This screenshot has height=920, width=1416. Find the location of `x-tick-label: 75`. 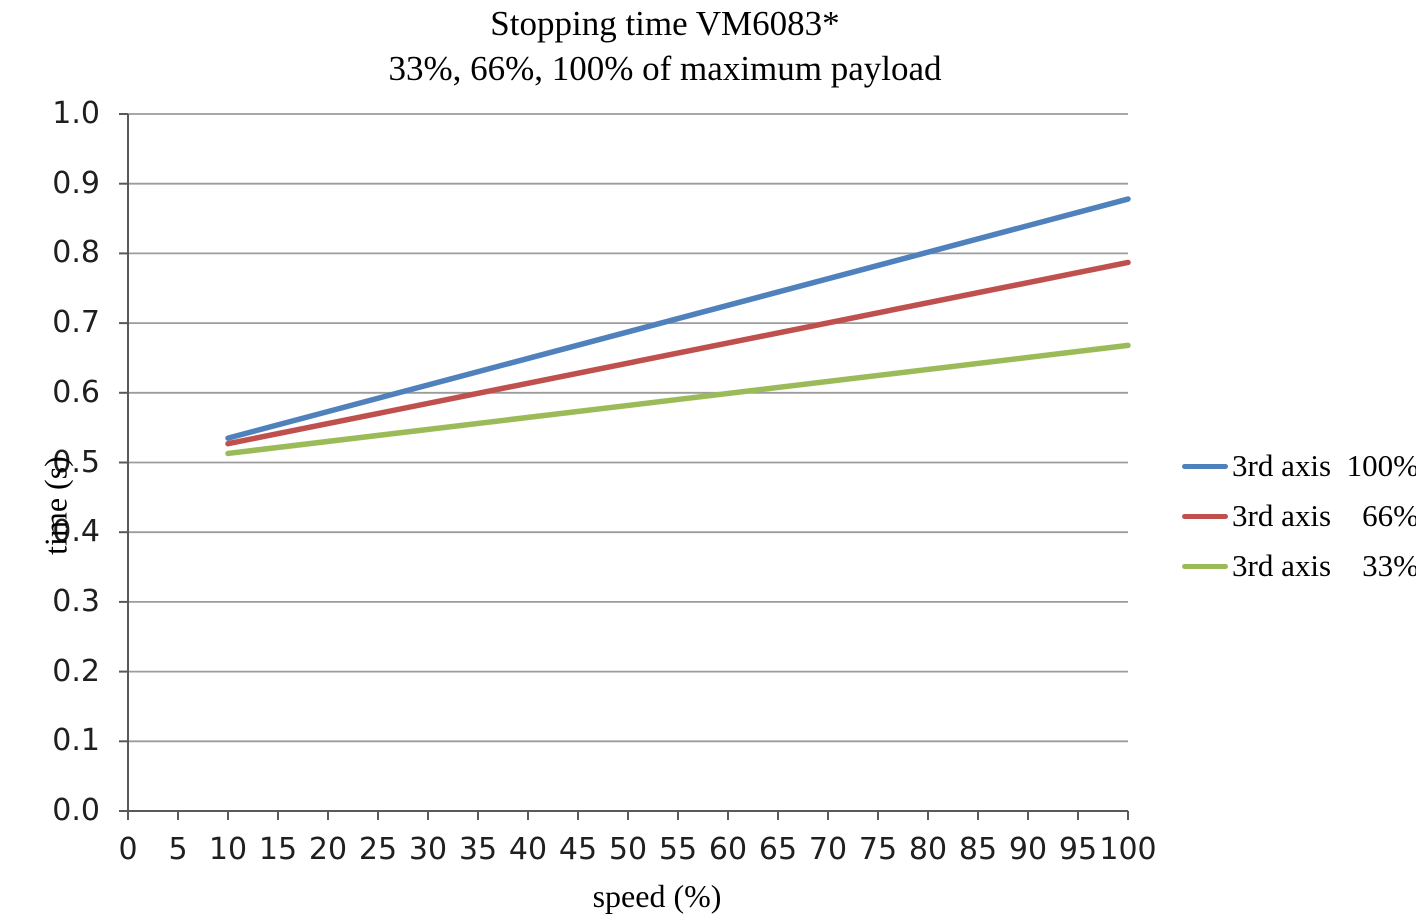

x-tick-label: 75 is located at coordinates (878, 849).